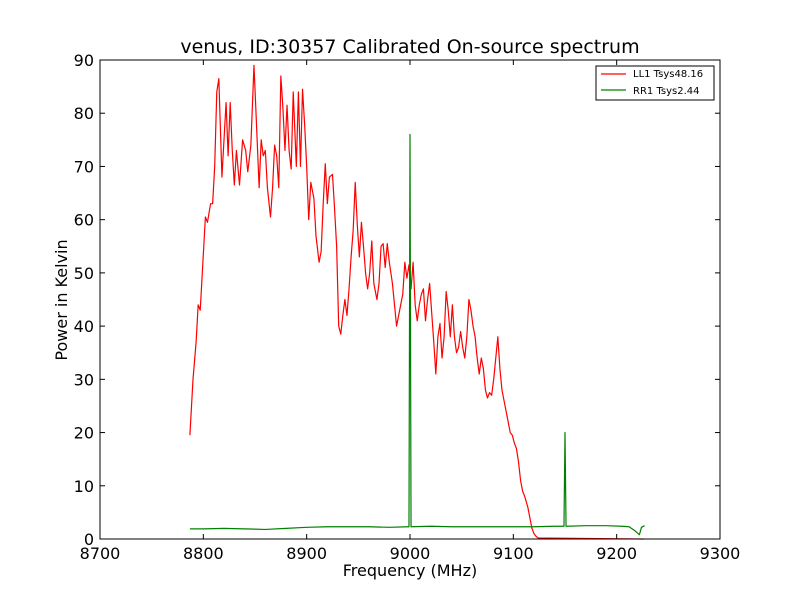  I want to click on legend-label-ll1: LL1 Tsys48.16, so click(668, 74).